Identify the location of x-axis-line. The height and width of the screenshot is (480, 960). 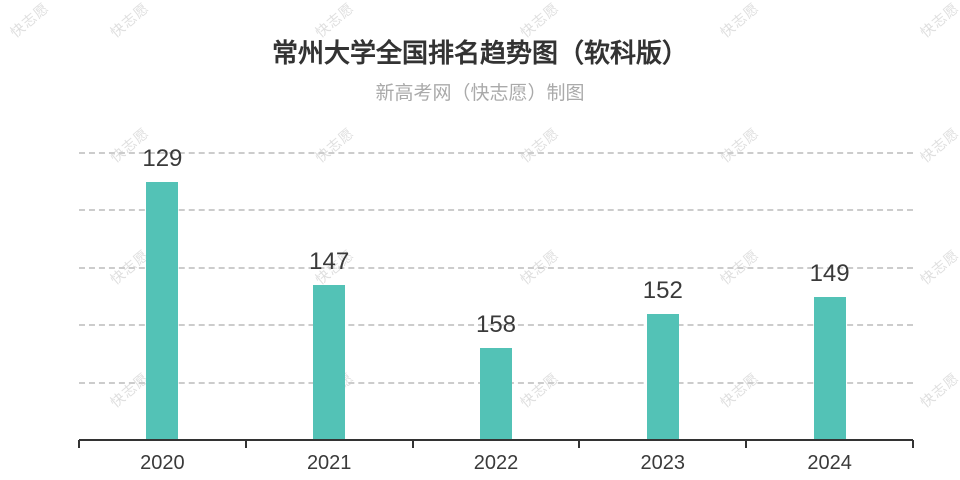
(496, 440).